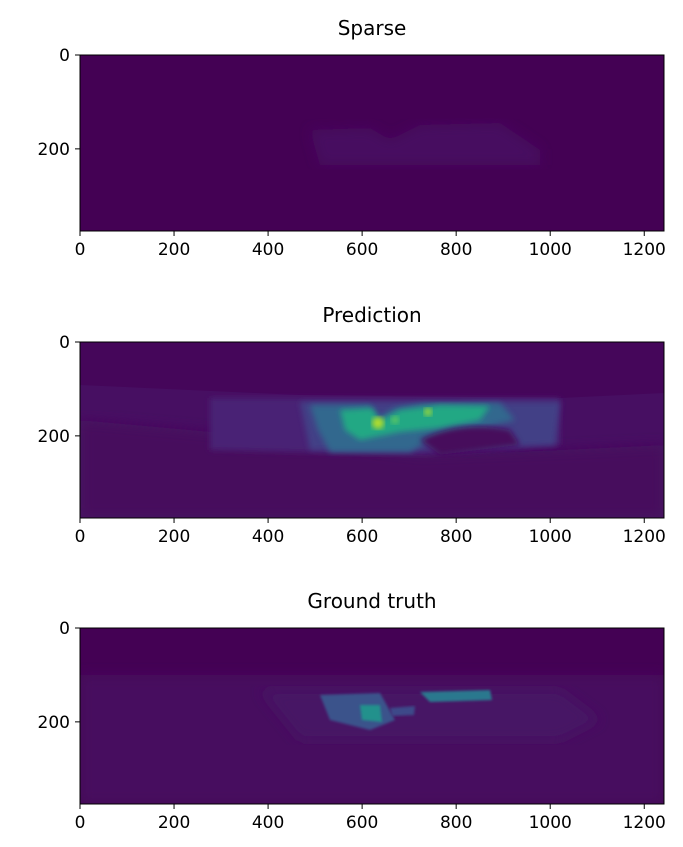 The width and height of the screenshot is (683, 847). What do you see at coordinates (372, 28) in the screenshot?
I see `panel-title: Sparse` at bounding box center [372, 28].